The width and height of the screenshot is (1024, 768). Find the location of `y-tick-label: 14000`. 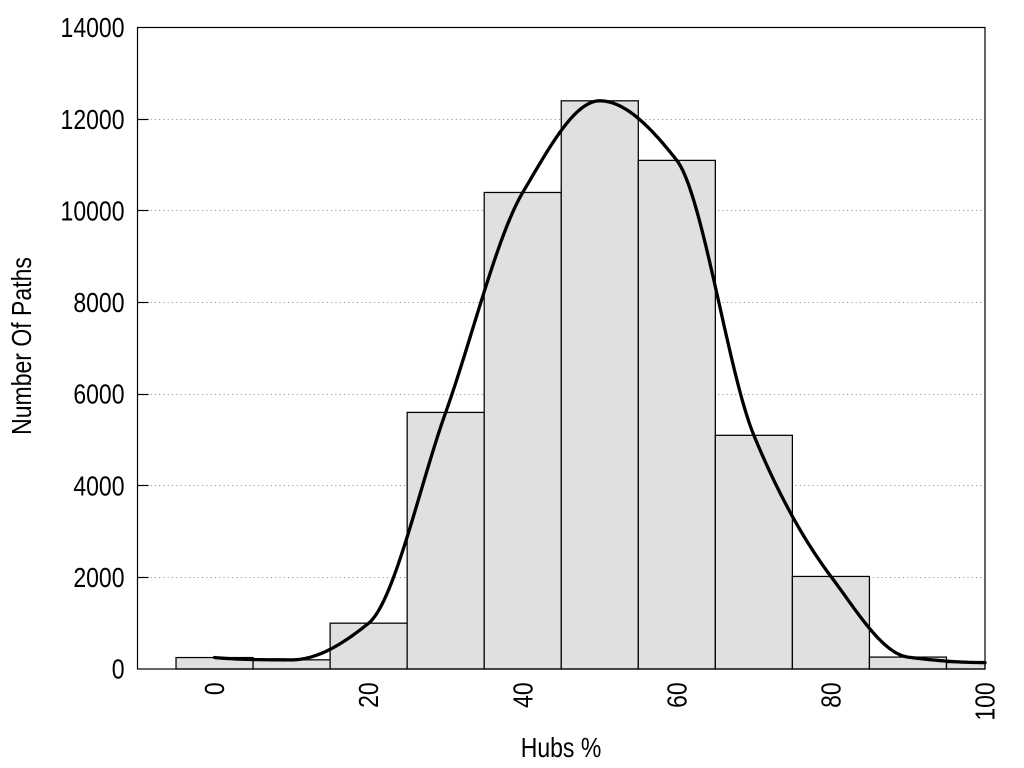

y-tick-label: 14000 is located at coordinates (93, 28).